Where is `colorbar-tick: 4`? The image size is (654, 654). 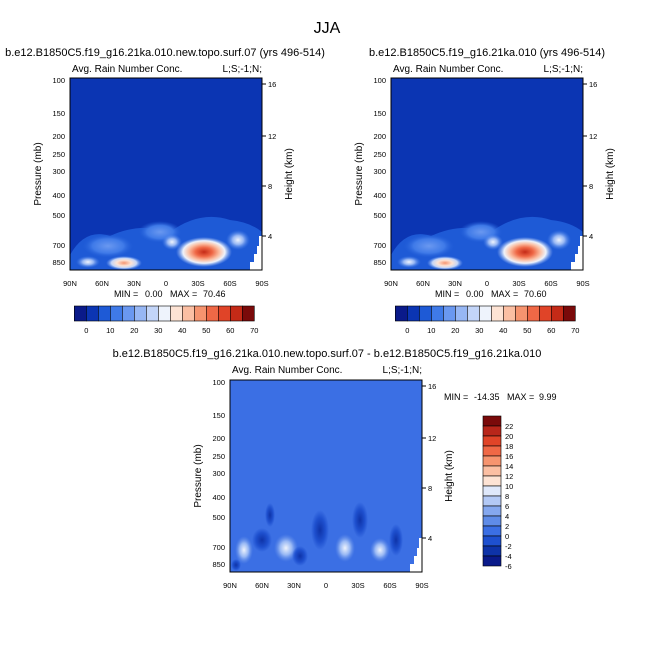
colorbar-tick: 4 is located at coordinates (507, 516).